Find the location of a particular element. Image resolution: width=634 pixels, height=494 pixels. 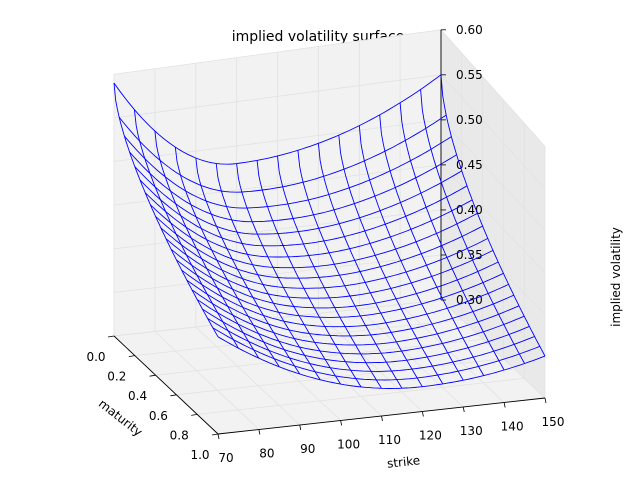

z-tick-label: 0.45 is located at coordinates (469, 165).